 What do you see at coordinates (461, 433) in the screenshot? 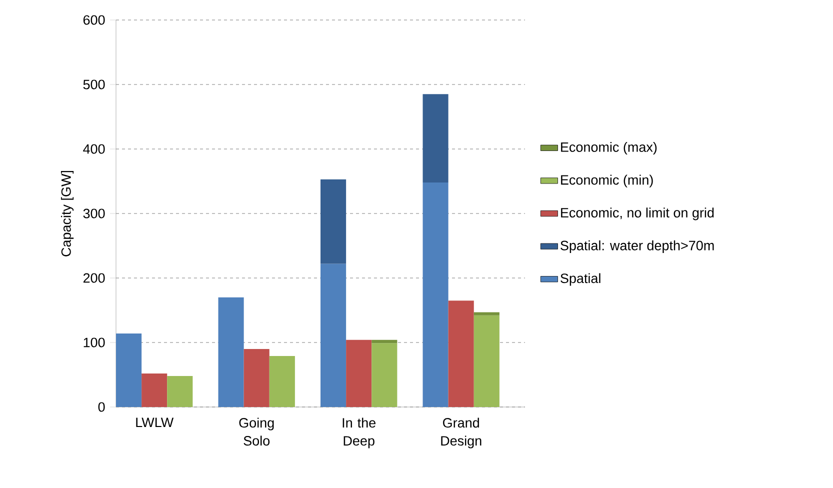
I see `x-tick-label: Grand Design` at bounding box center [461, 433].